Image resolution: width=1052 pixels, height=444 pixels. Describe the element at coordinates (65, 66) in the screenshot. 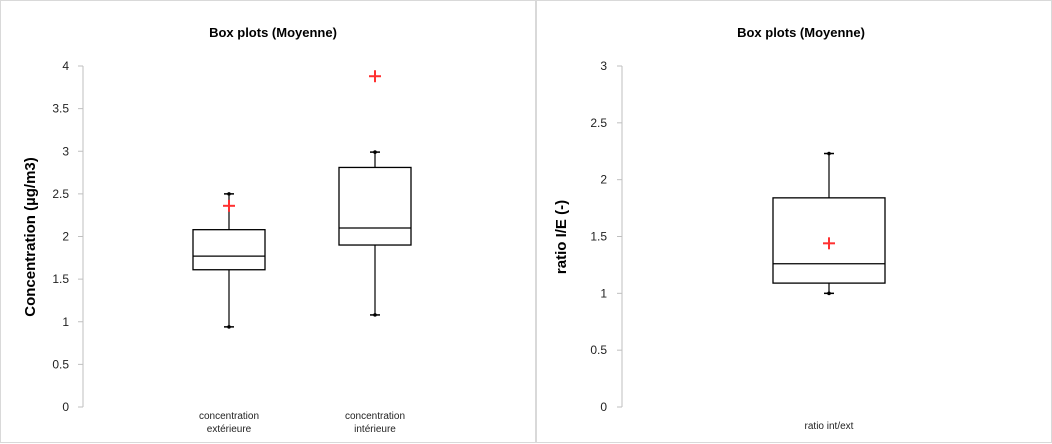

I see `y-tick-label: 4` at that location.